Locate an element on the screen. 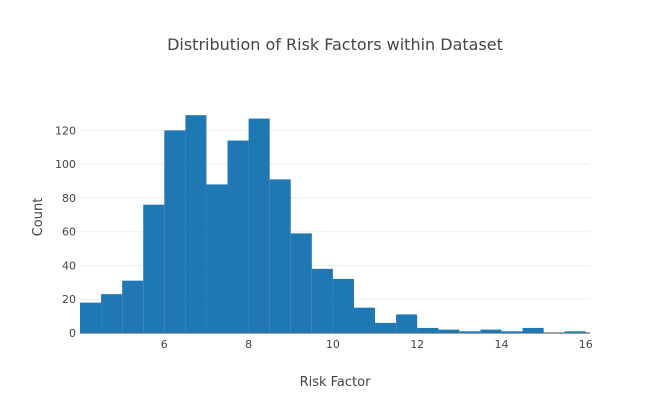 The height and width of the screenshot is (414, 670). y-tick-label: 100 is located at coordinates (65, 164).